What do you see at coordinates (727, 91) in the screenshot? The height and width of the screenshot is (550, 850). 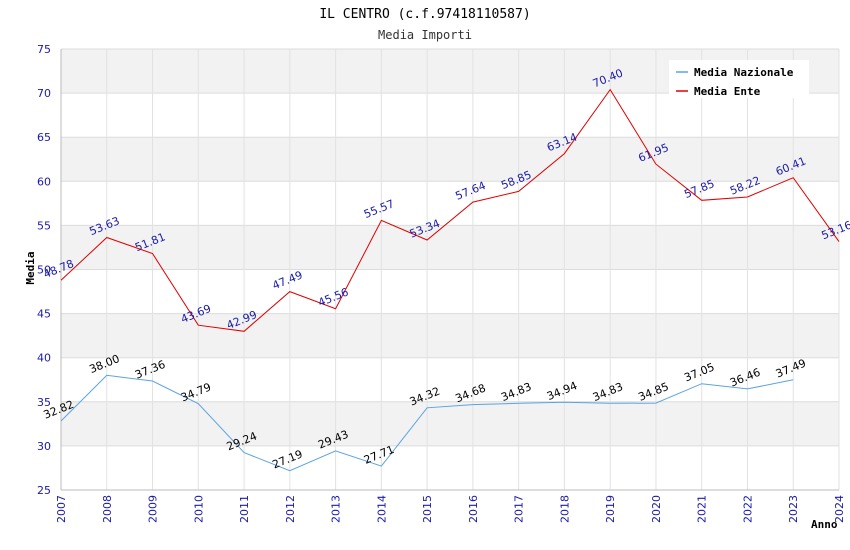 I see `legend-label-2: Media Ente` at bounding box center [727, 91].